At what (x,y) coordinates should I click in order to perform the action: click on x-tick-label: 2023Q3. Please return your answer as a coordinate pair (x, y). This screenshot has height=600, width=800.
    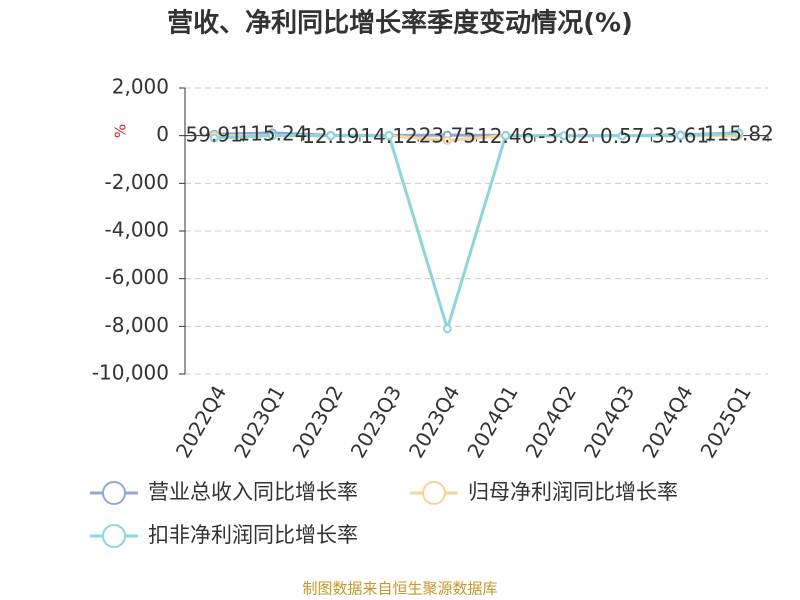
    Looking at the image, I should click on (376, 421).